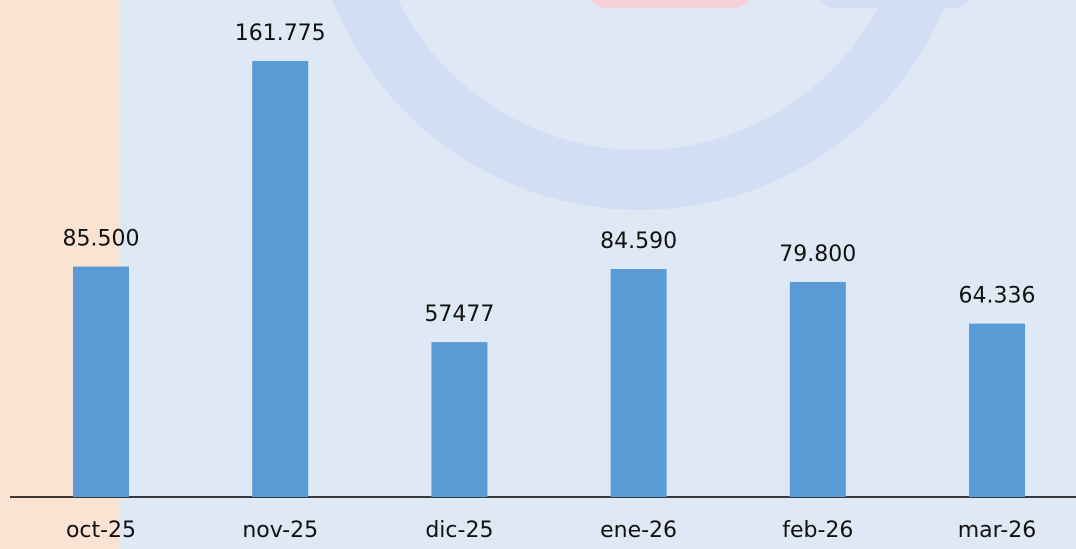 The image size is (1076, 549). What do you see at coordinates (459, 314) in the screenshot?
I see `value-label: 57477` at bounding box center [459, 314].